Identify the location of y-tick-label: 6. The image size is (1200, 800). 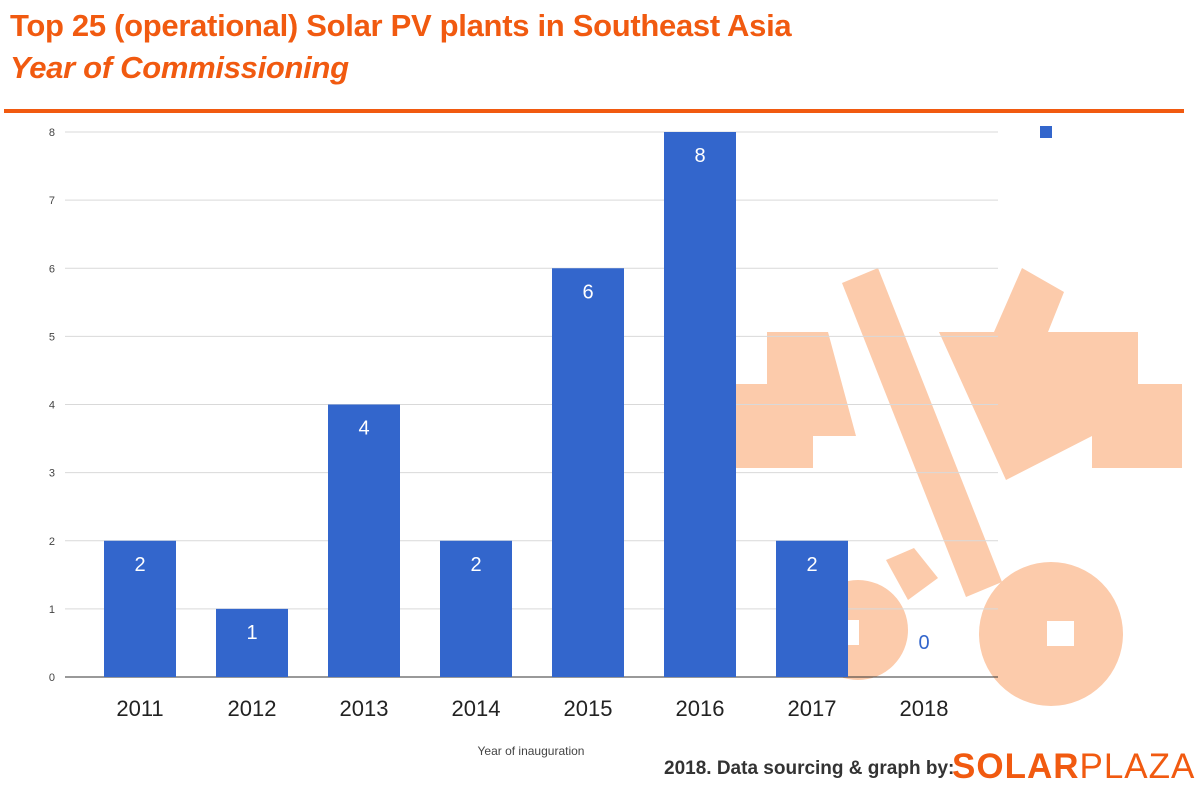
(52, 269).